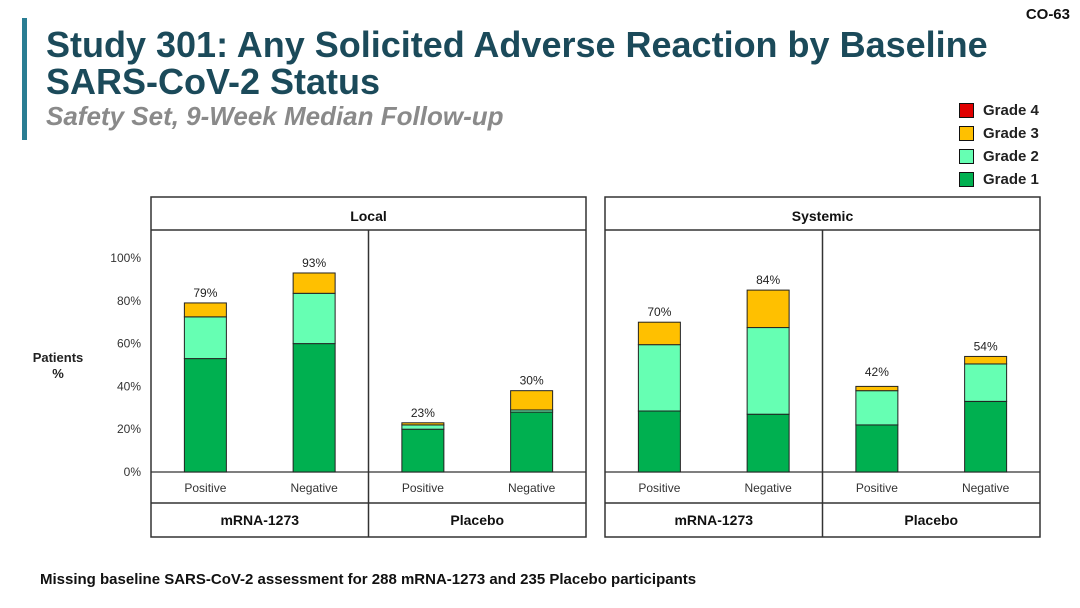  I want to click on panel-title: Systemic, so click(823, 216).